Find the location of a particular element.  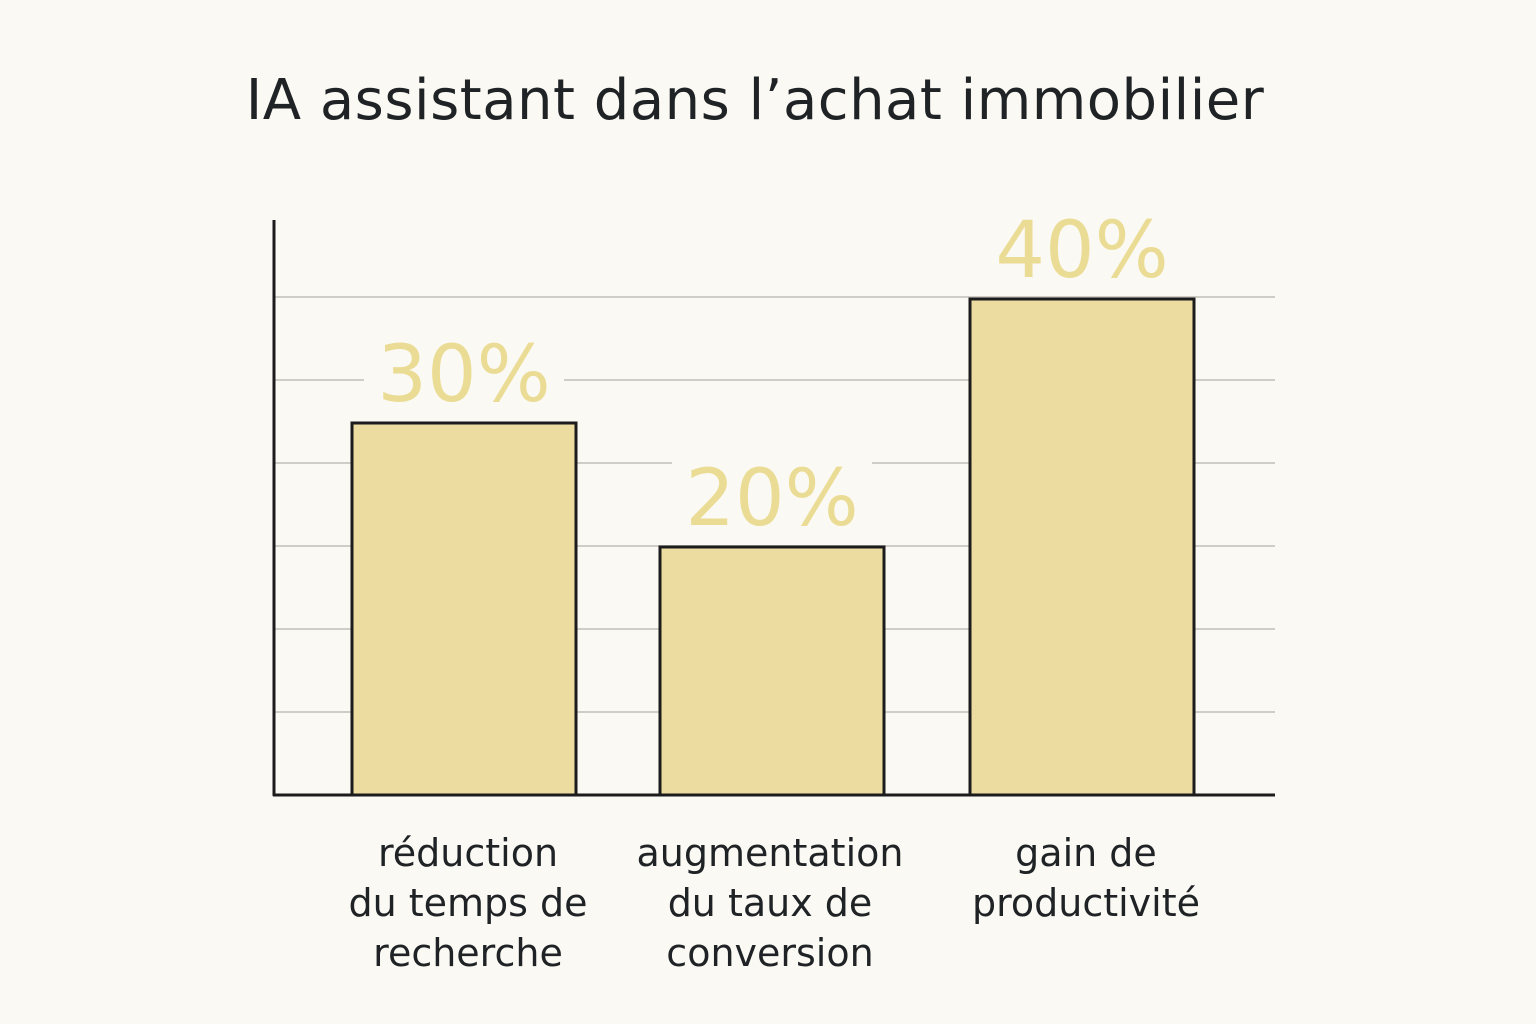

category-label: conversion is located at coordinates (769, 953).